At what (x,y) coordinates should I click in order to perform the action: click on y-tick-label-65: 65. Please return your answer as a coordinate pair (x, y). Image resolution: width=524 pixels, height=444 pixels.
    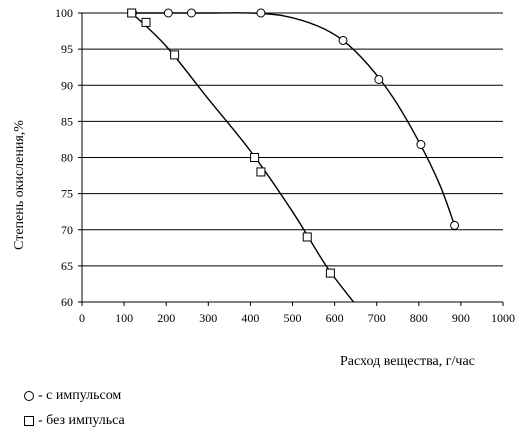
    Looking at the image, I should click on (67, 266).